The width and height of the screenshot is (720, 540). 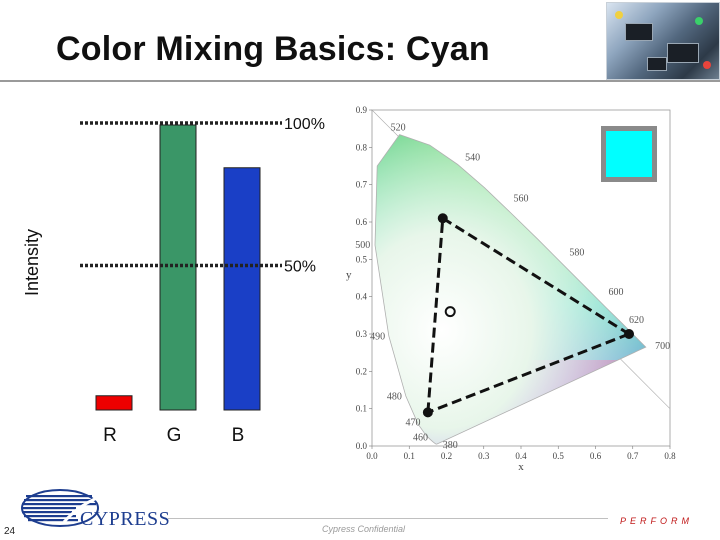 I want to click on x-tick-label: G, so click(x=174, y=435).